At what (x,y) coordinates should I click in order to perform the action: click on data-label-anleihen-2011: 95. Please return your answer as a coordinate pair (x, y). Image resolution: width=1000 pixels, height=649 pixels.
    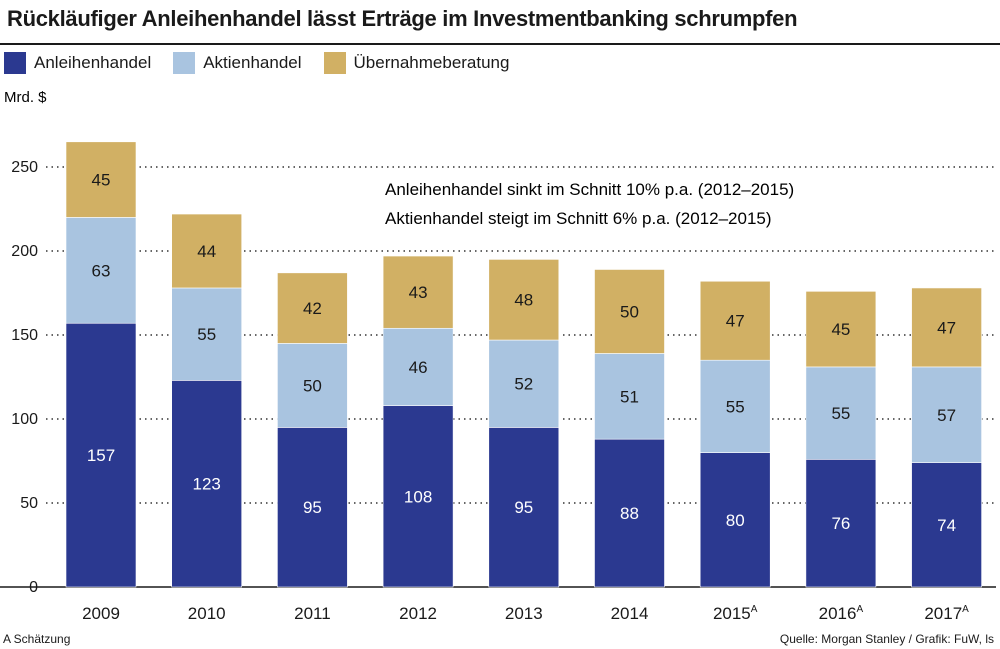
    Looking at the image, I should click on (312, 507).